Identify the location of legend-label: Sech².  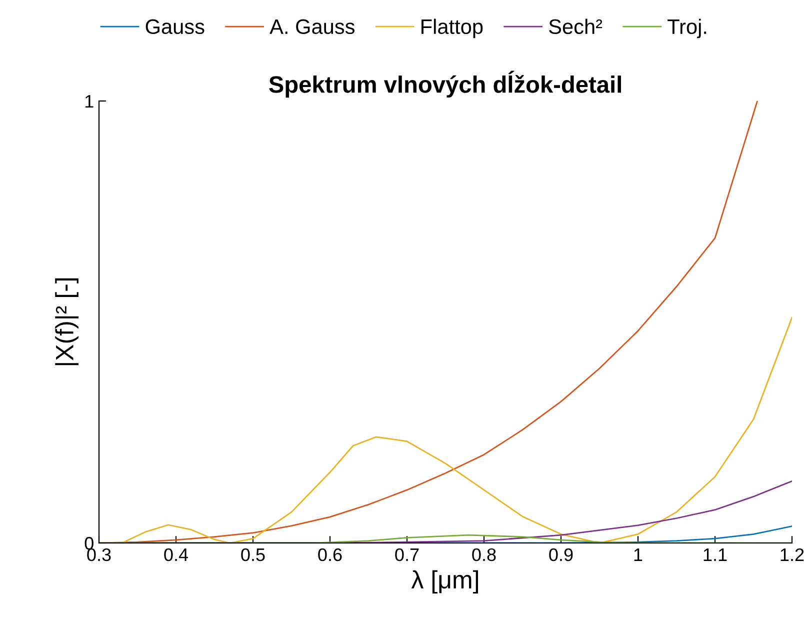
(575, 26).